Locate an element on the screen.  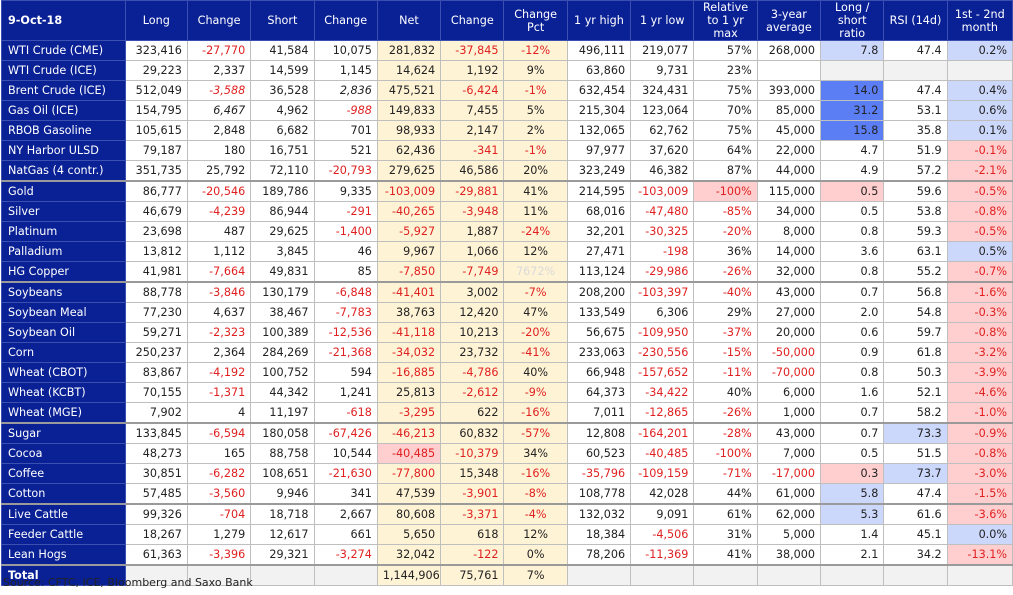
table-cell: -1,400 is located at coordinates (345, 231).